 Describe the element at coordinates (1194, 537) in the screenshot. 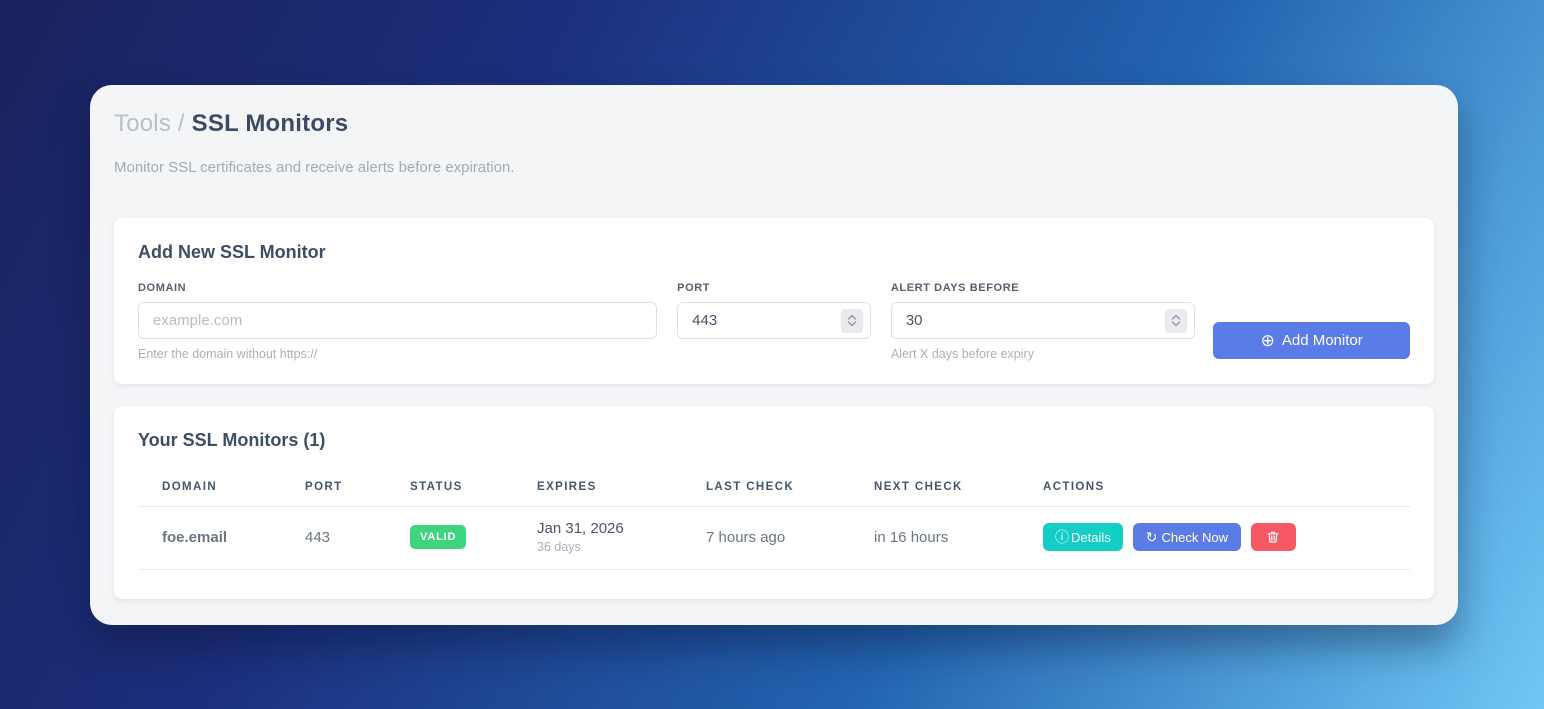

I see `check-now-button-label: Check Now` at that location.